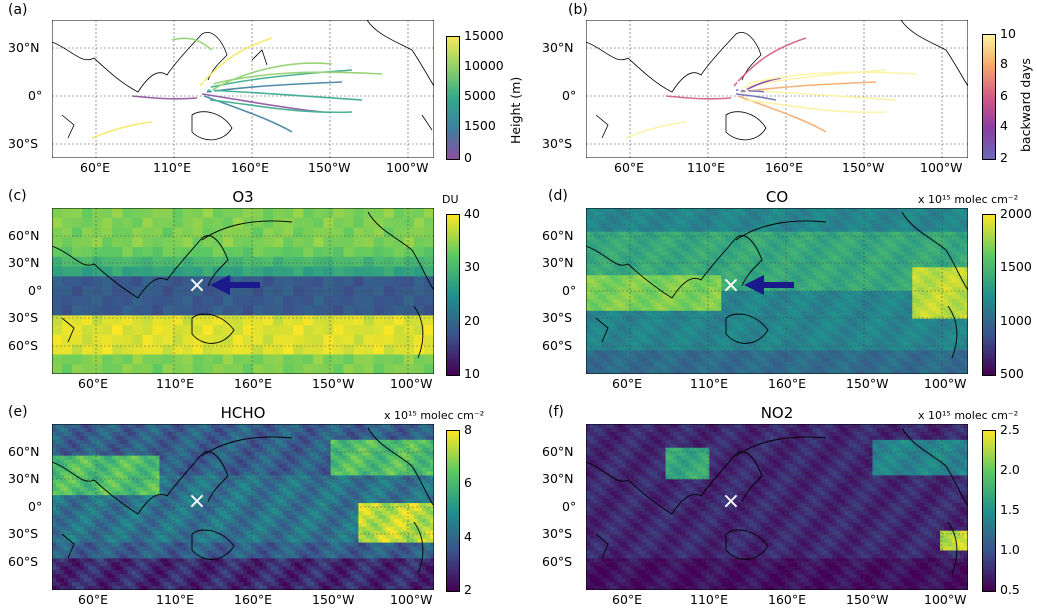 This screenshot has width=1037, height=609. I want to click on colorbar-tick: 500, so click(1012, 373).